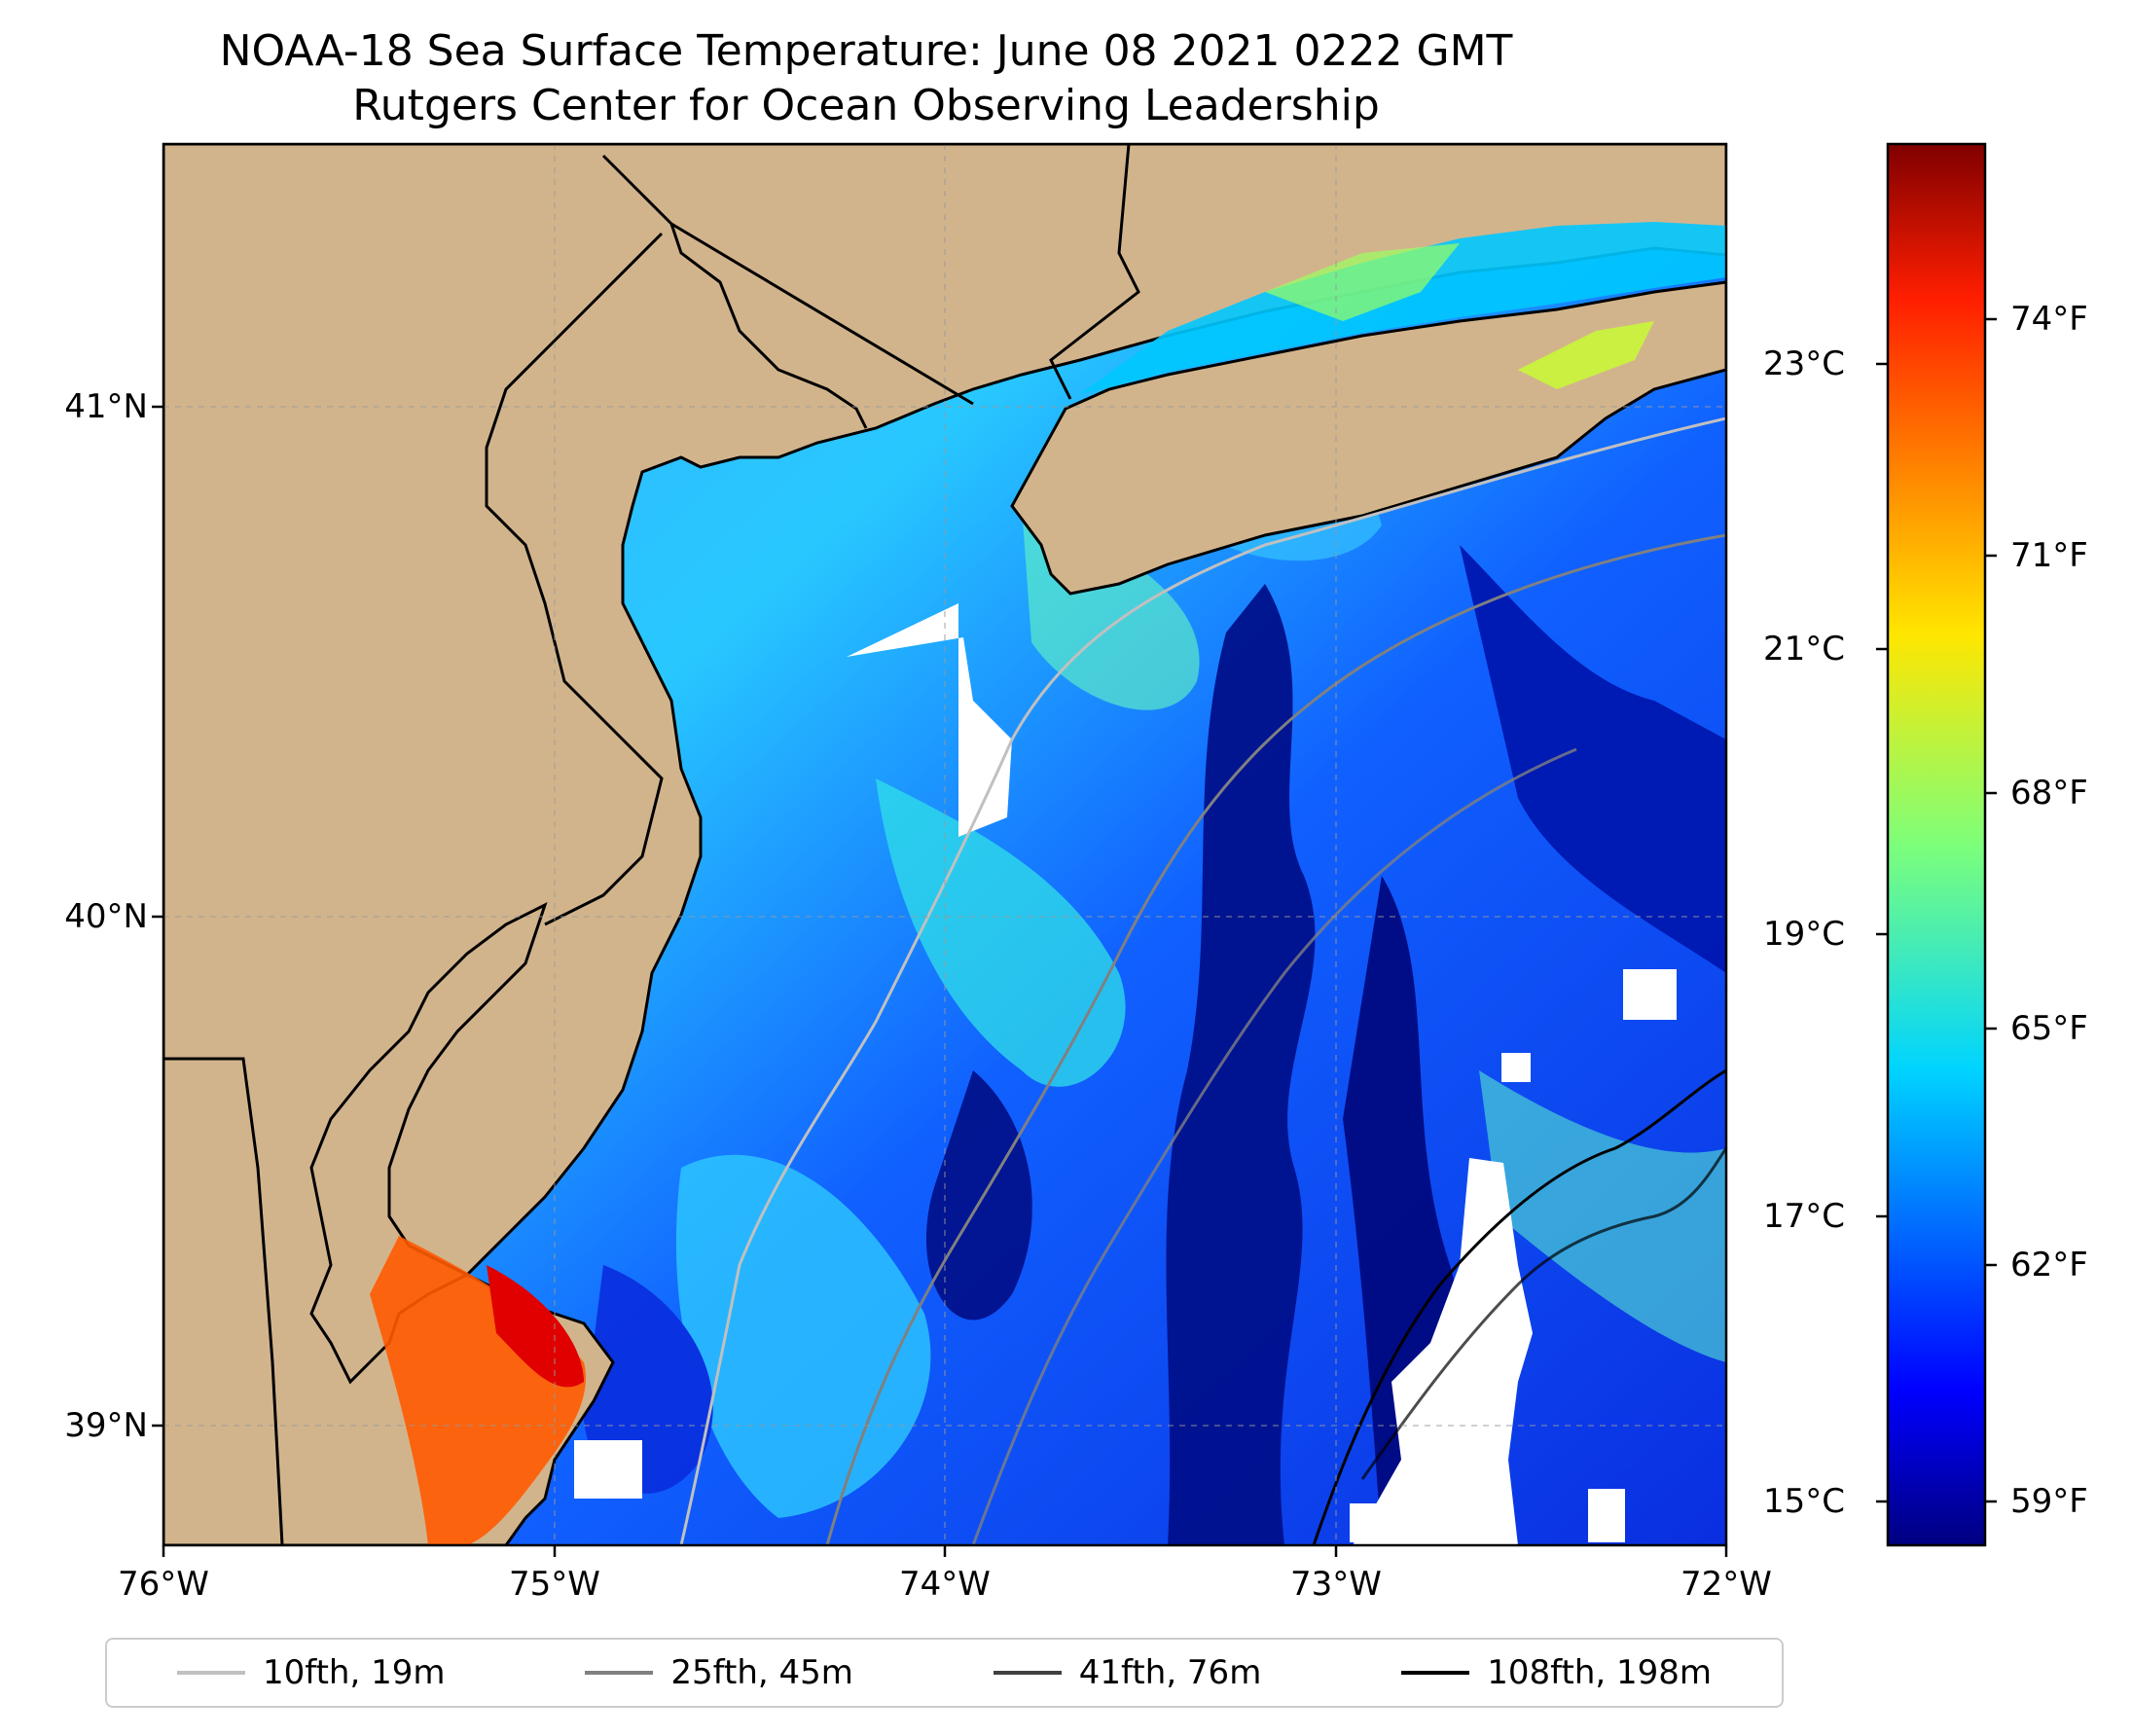 This screenshot has width=2132, height=1736. Describe the element at coordinates (1805, 935) in the screenshot. I see `colorbar-celsius-label: 19°C` at that location.